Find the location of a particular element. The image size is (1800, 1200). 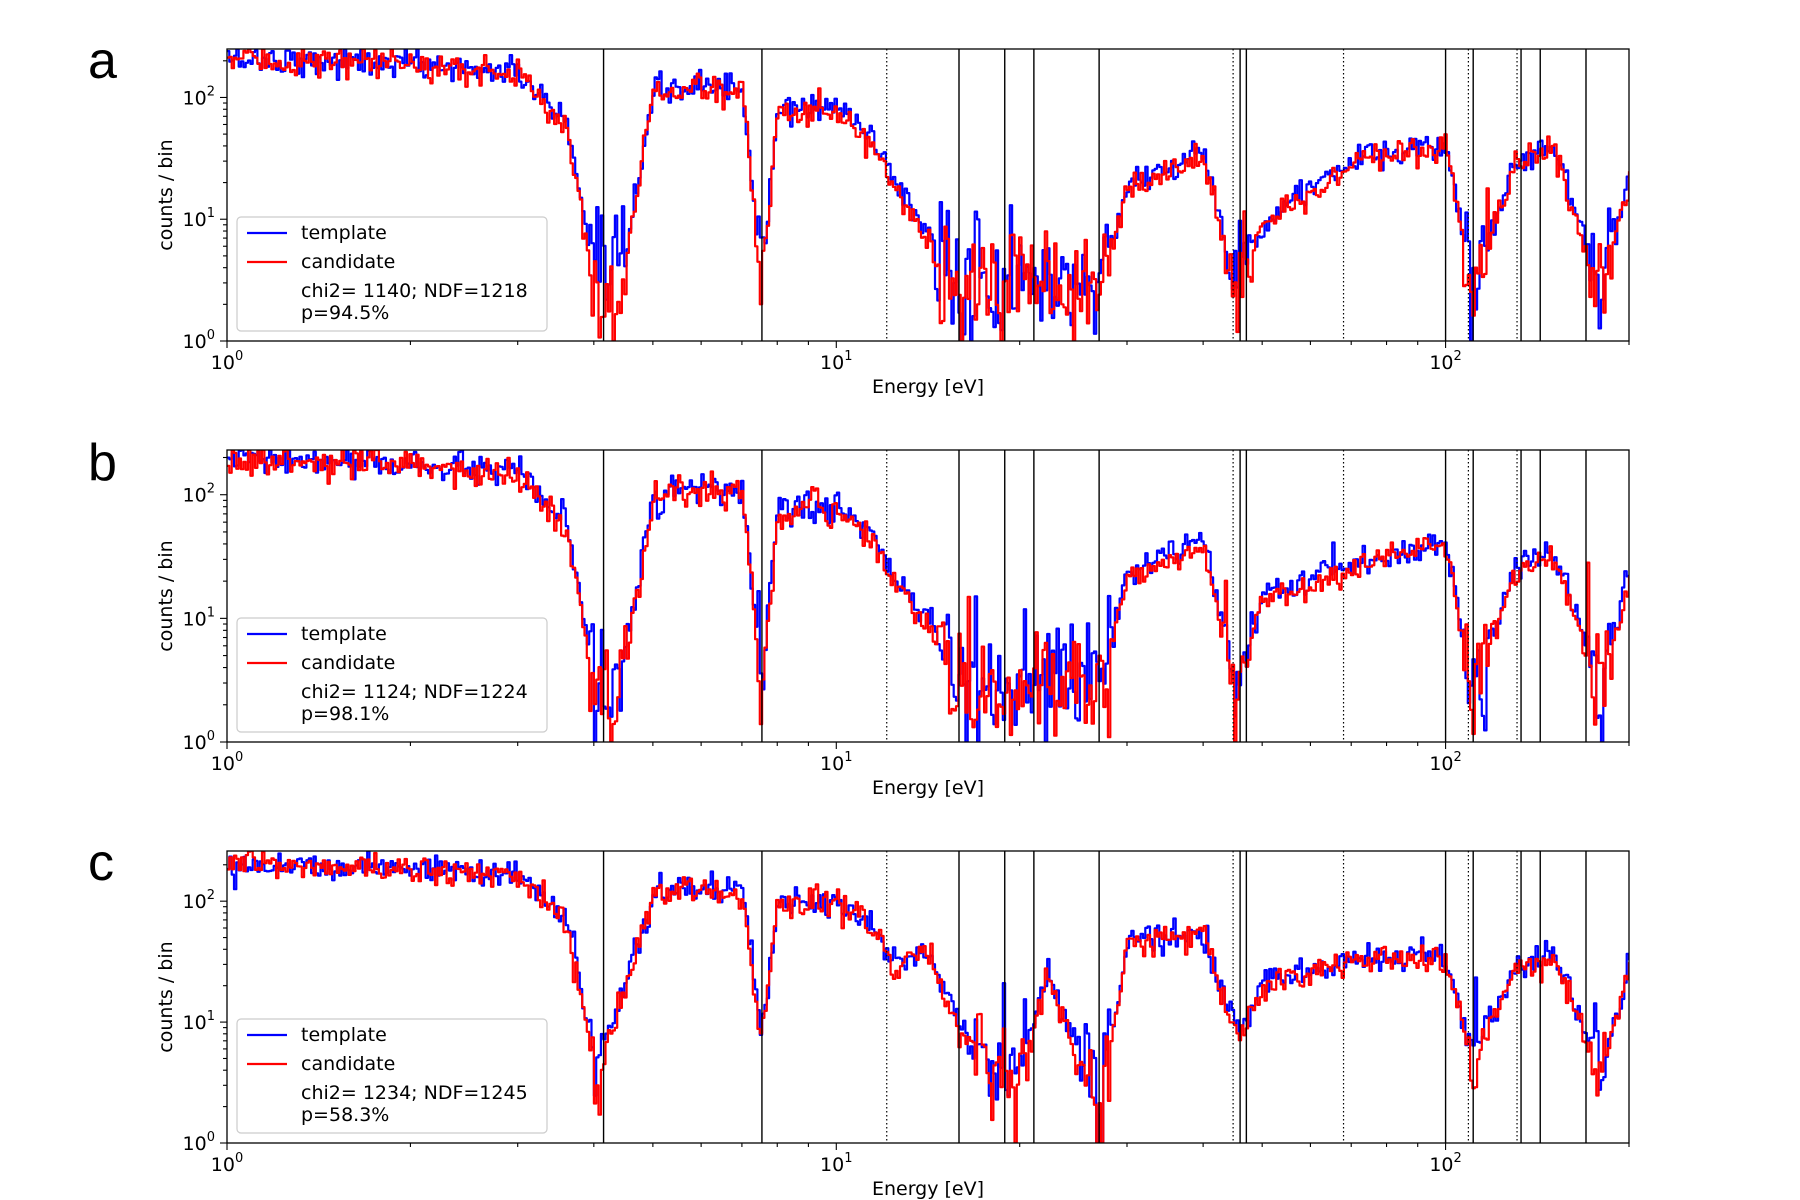

legend-stats-chi2: chi2= 1140; NDF=1218 is located at coordinates (414, 291).